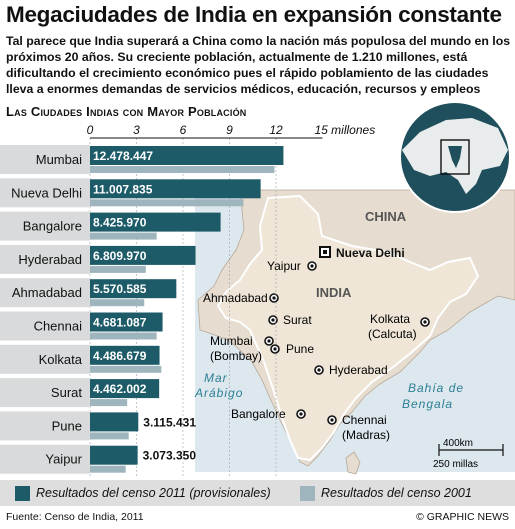 The height and width of the screenshot is (529, 515). I want to click on label-city: Surat, so click(297, 320).